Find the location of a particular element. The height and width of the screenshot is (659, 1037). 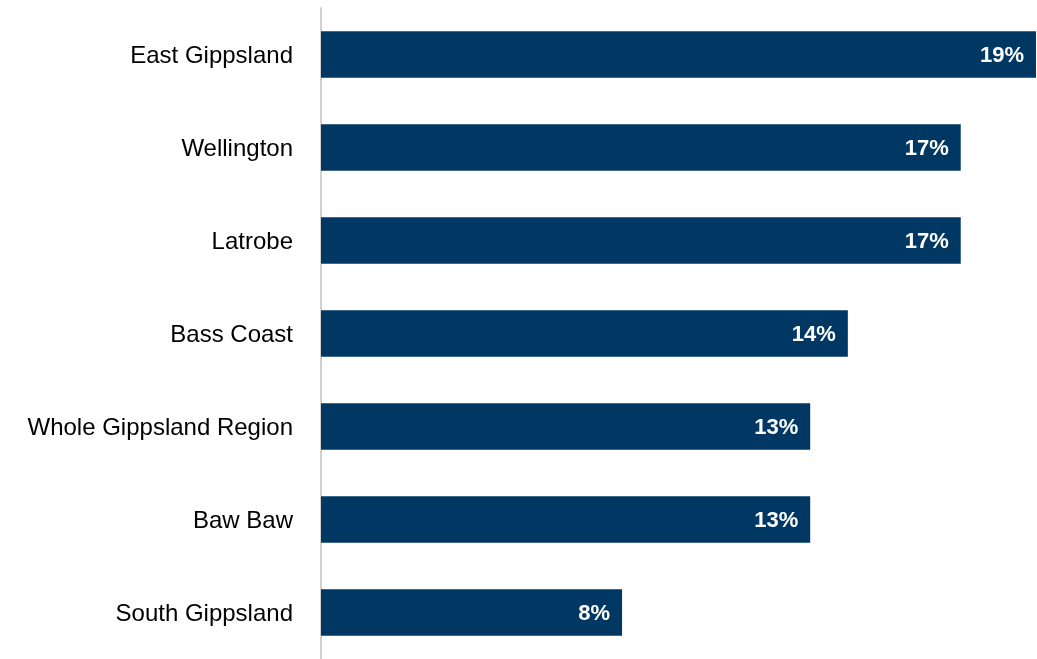

data-label: 14% is located at coordinates (813, 333).